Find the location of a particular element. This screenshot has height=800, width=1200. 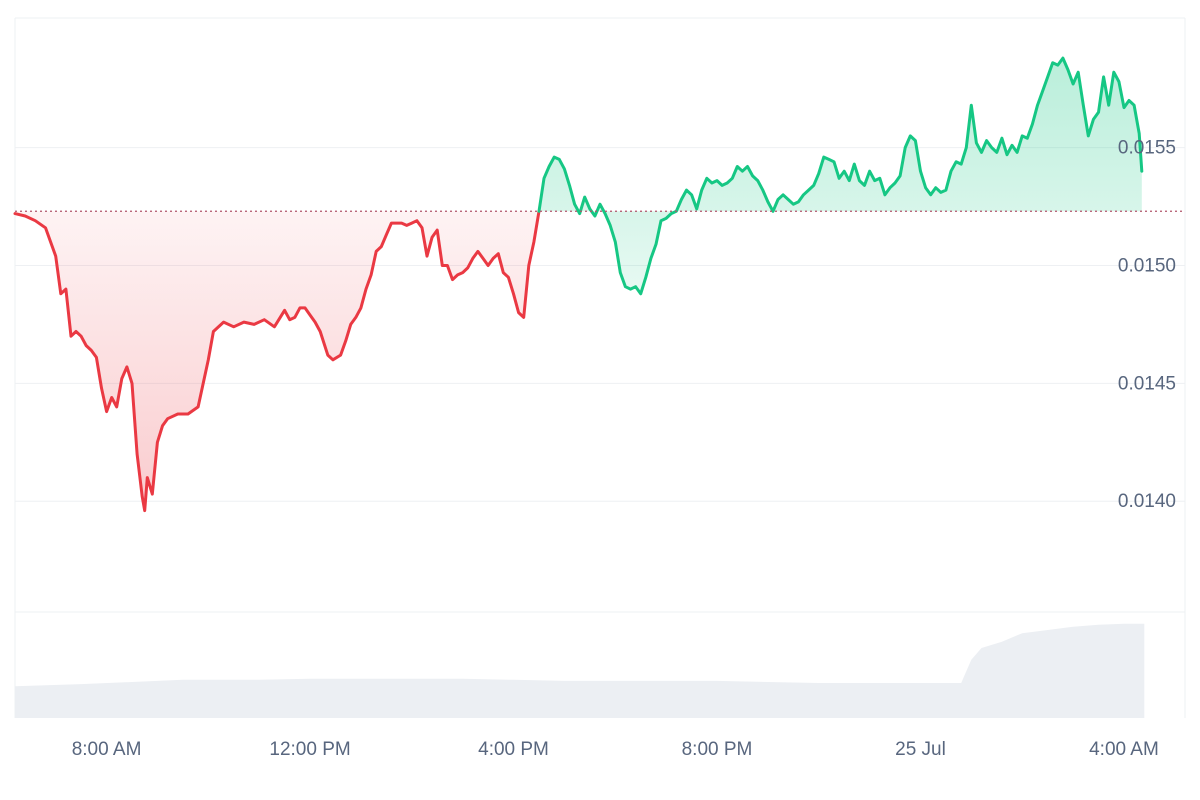

y-tick-label: 0.0145 is located at coordinates (1147, 383).